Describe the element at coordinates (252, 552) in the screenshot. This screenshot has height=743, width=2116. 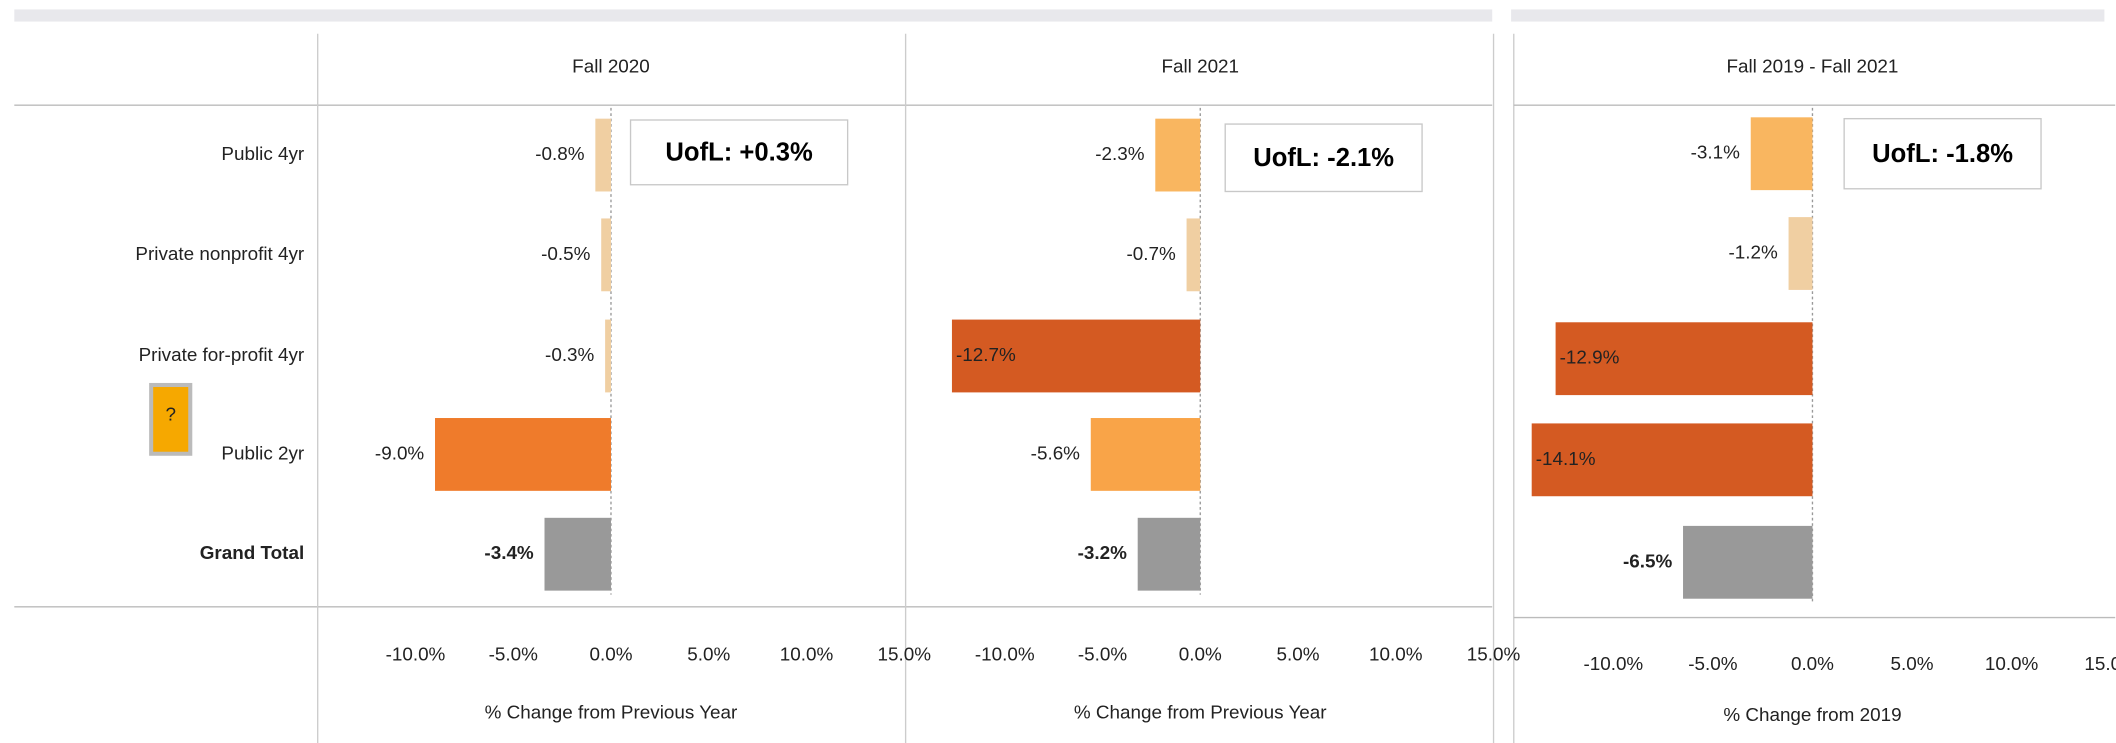
I see `category-label: Grand Total` at that location.